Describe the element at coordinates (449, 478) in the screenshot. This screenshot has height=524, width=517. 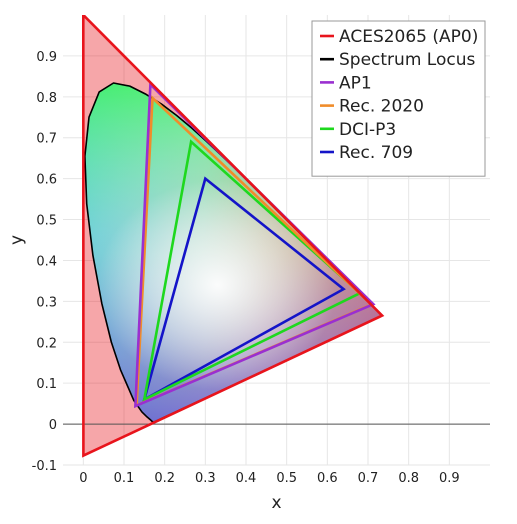
I see `x-tick-label: 0.9` at that location.